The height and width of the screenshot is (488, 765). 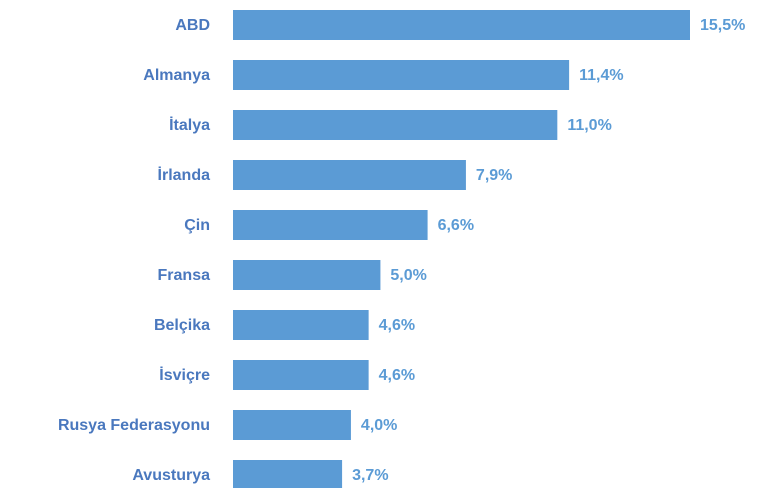 I want to click on category-label: İtalya, so click(x=189, y=125).